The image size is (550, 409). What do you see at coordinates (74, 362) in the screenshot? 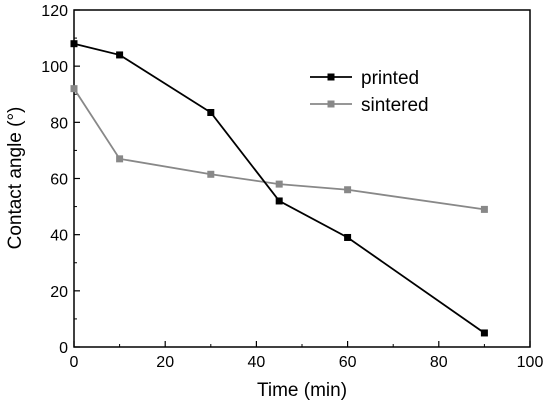
I see `x-tick-label: 0` at bounding box center [74, 362].